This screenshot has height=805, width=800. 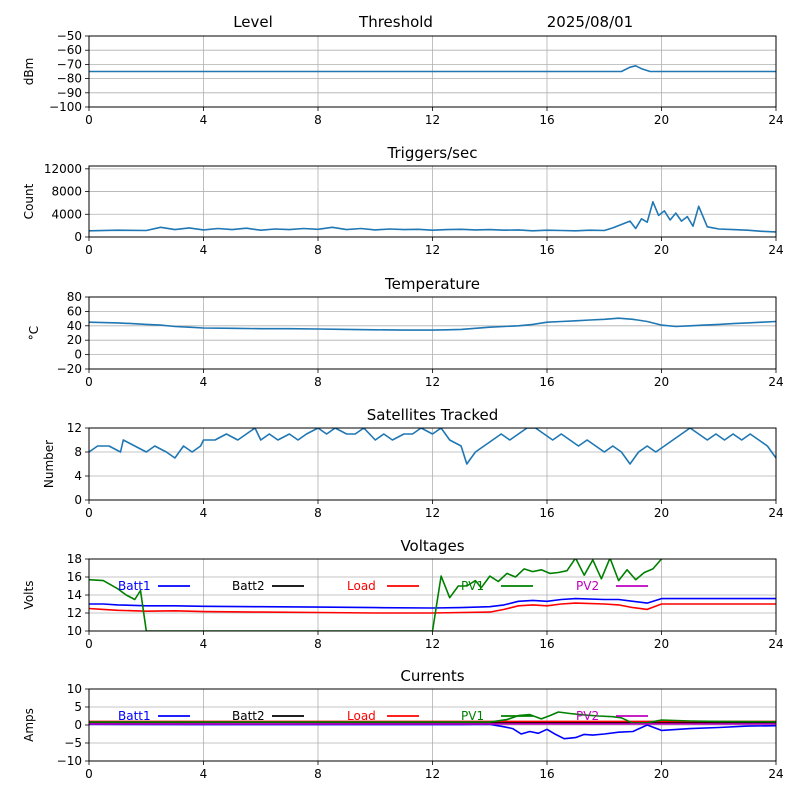 What do you see at coordinates (775, 774) in the screenshot?
I see `currents-x-tick-label: 24` at bounding box center [775, 774].